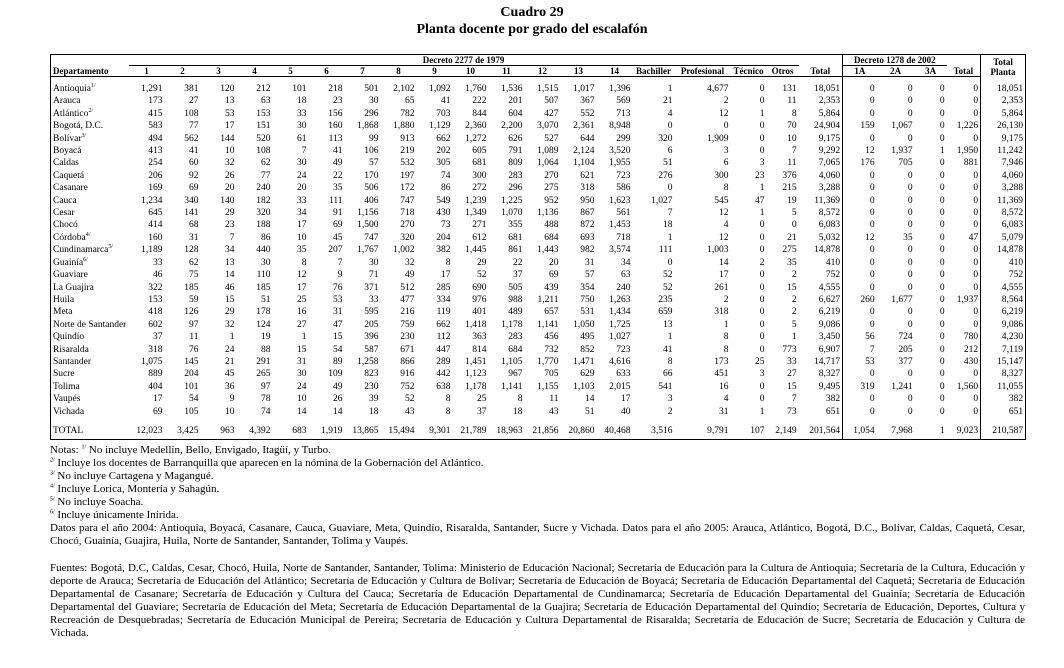 The height and width of the screenshot is (668, 1064). What do you see at coordinates (302, 386) in the screenshot?
I see `cell: 24` at bounding box center [302, 386].